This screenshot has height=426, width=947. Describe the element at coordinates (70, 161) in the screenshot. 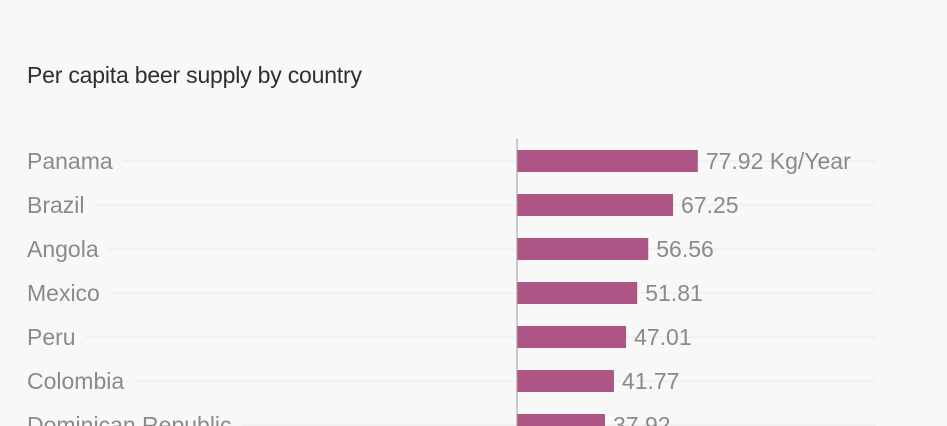

I see `category-label: Panama` at that location.